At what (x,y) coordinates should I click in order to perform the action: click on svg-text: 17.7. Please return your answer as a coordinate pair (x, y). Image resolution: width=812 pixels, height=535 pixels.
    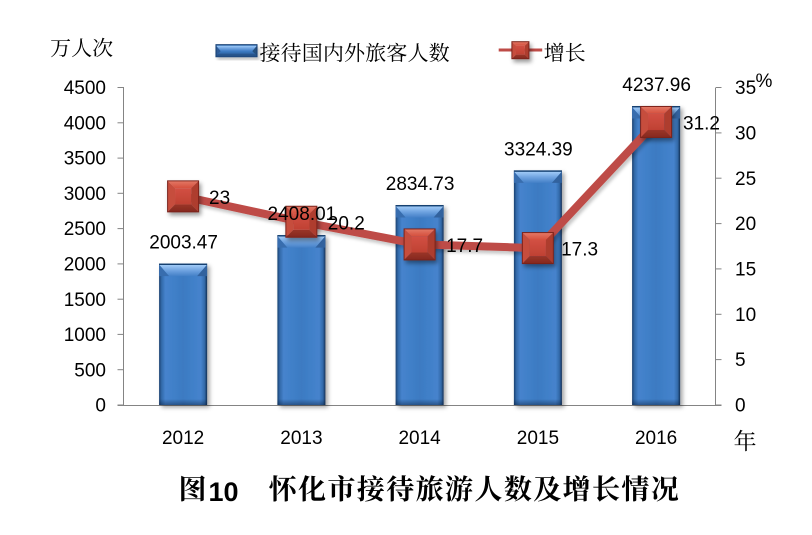
    Looking at the image, I should click on (464, 246).